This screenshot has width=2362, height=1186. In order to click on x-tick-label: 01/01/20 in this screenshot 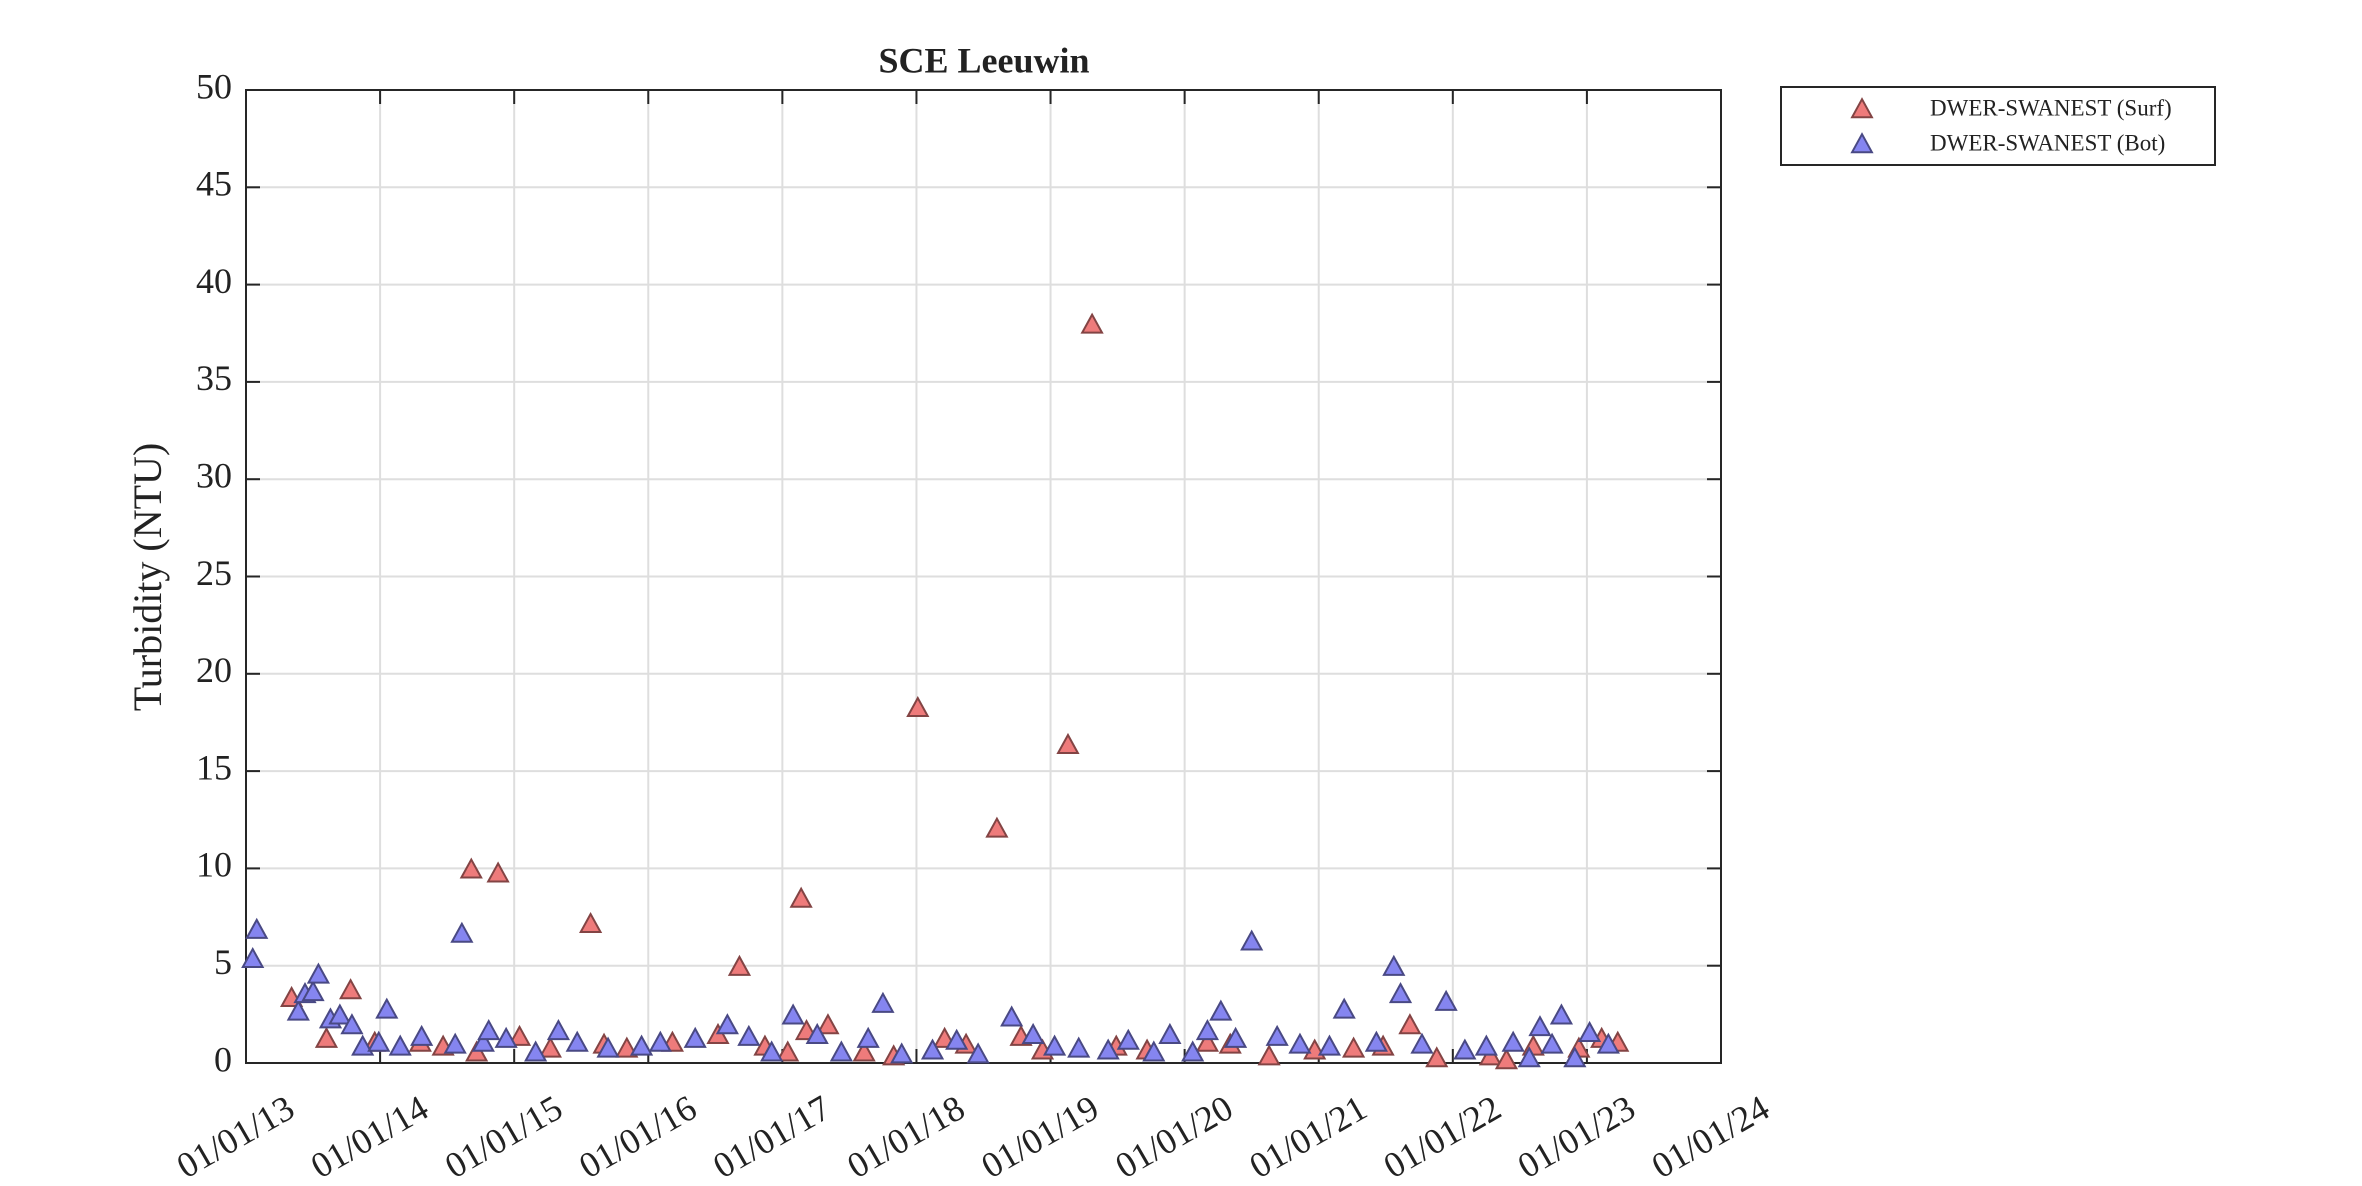, I will do `click(1174, 1134)`.